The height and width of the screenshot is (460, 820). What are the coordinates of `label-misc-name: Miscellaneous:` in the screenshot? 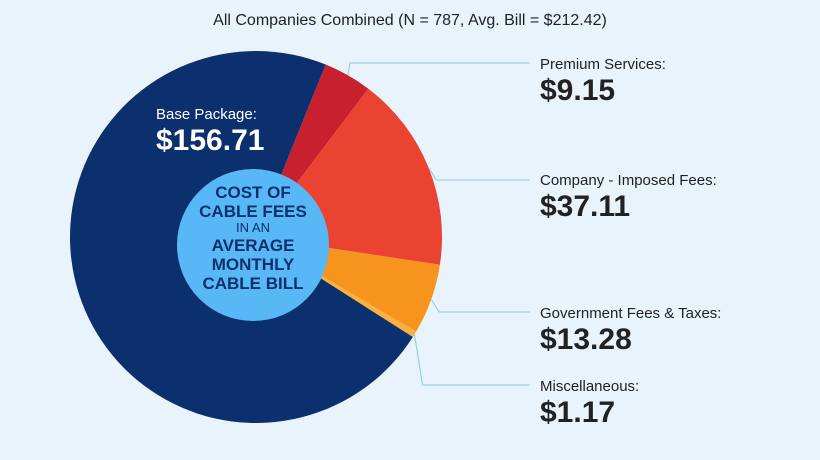 It's located at (590, 386).